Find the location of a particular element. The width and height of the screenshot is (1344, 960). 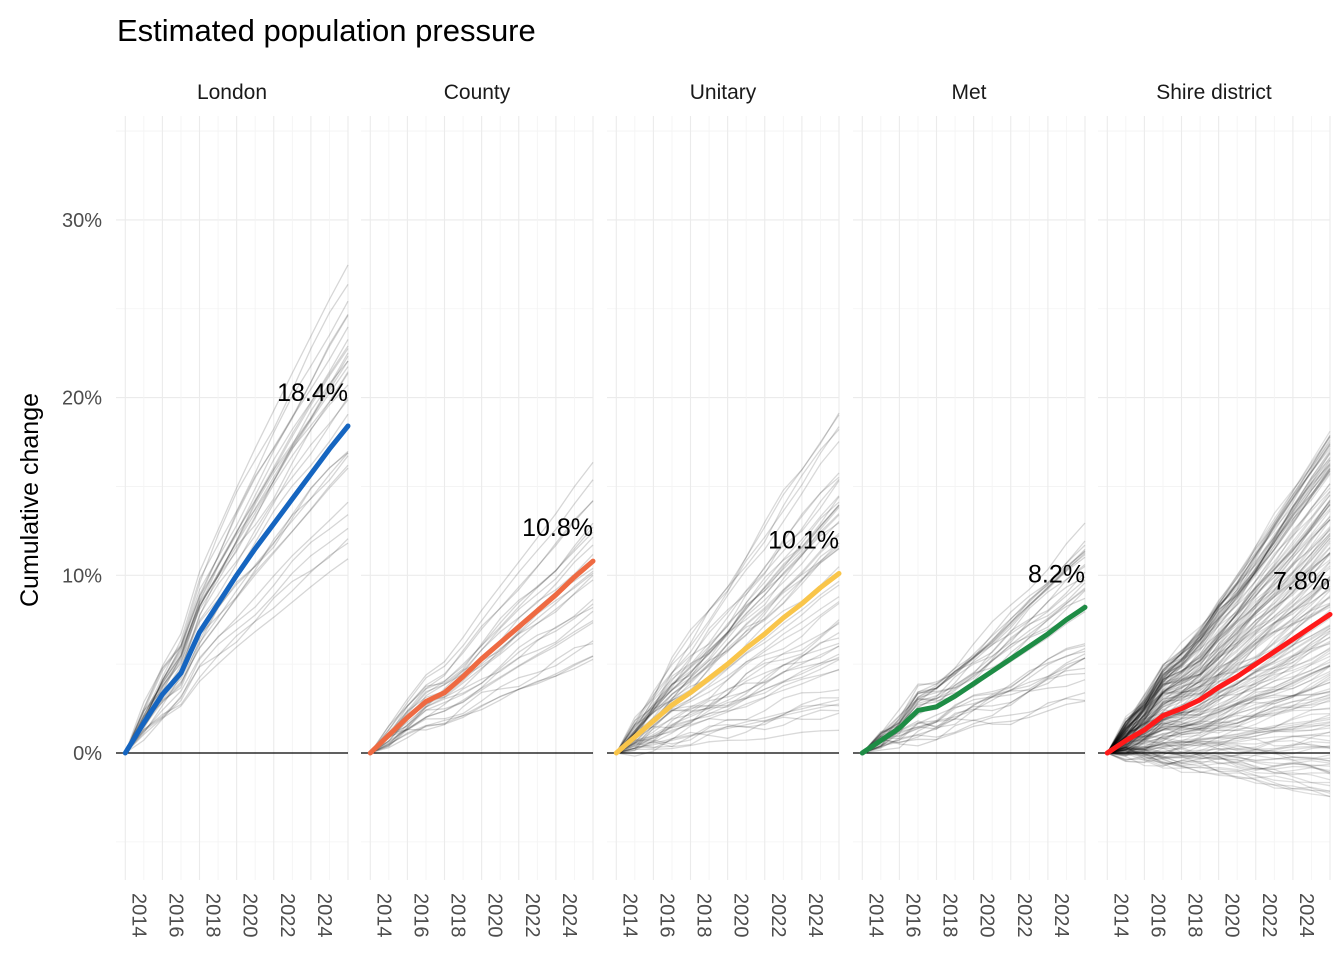

facet-strip-label: Unitary is located at coordinates (723, 92).